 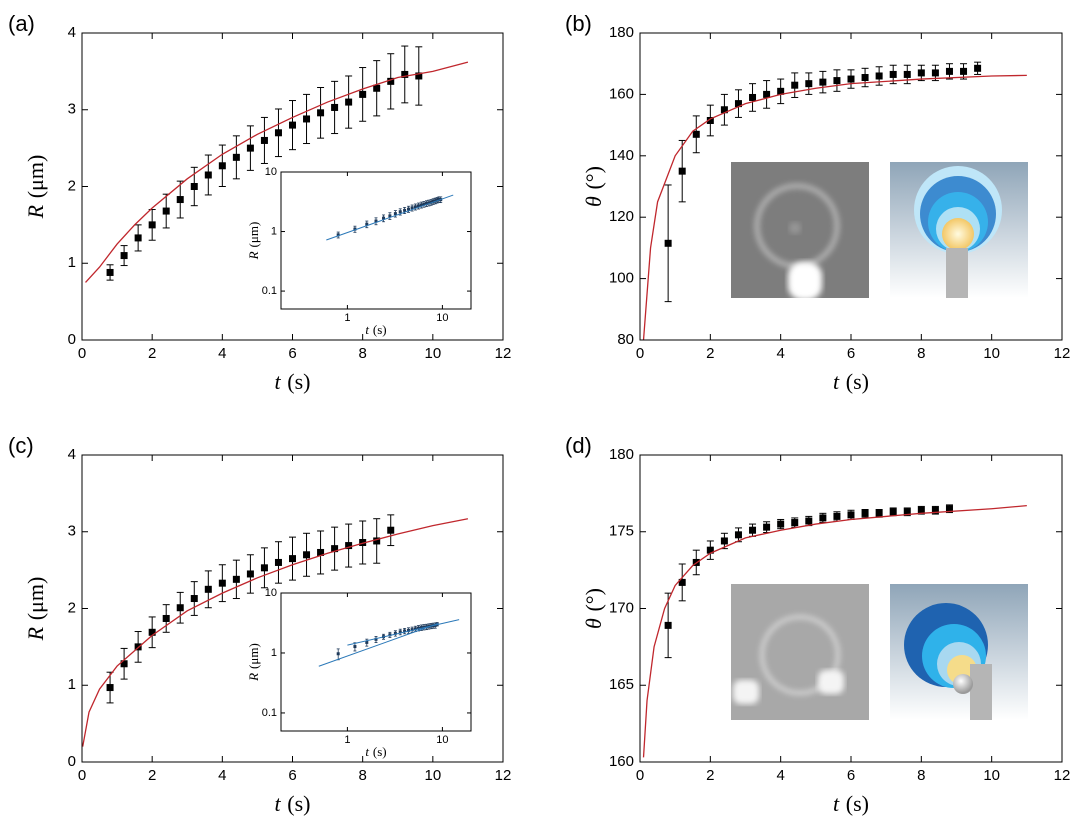 What do you see at coordinates (578, 23) in the screenshot?
I see `panel-label: (b)` at bounding box center [578, 23].